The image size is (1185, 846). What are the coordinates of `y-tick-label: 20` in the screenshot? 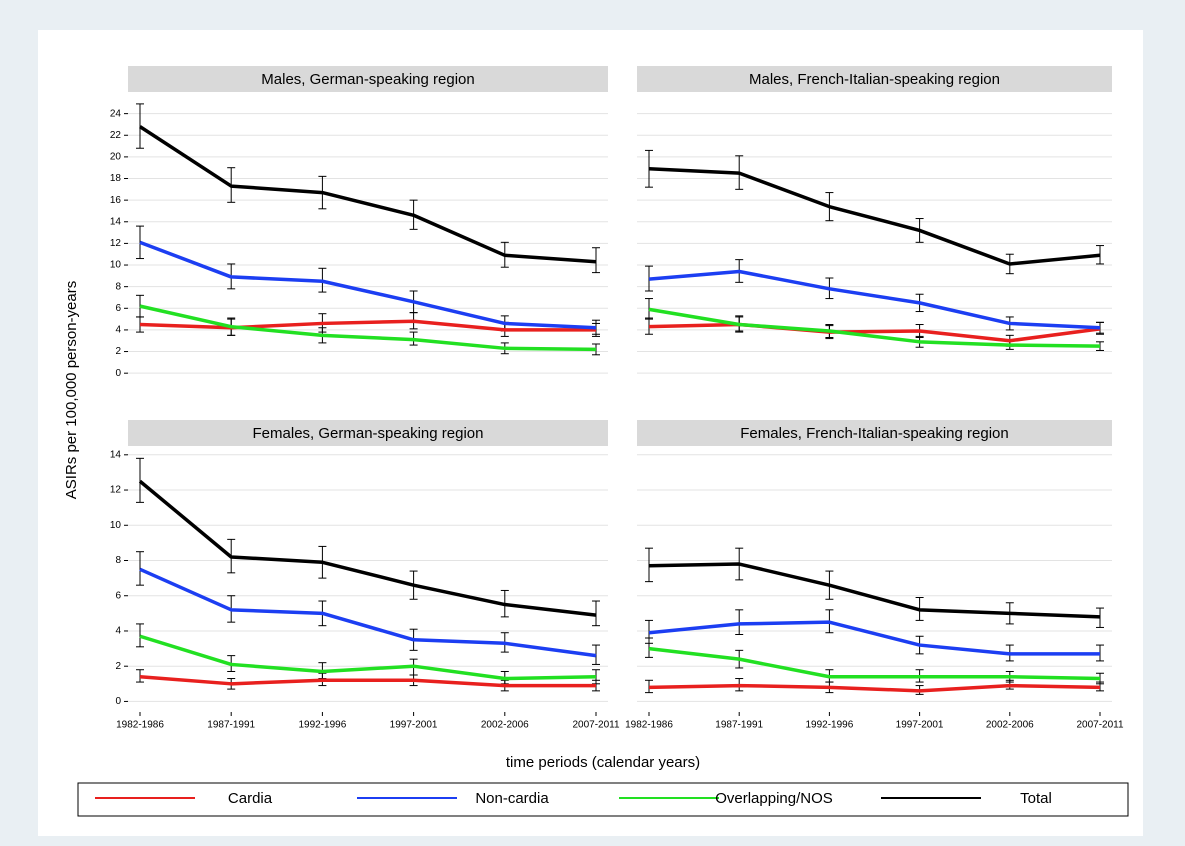 It's located at (116, 157).